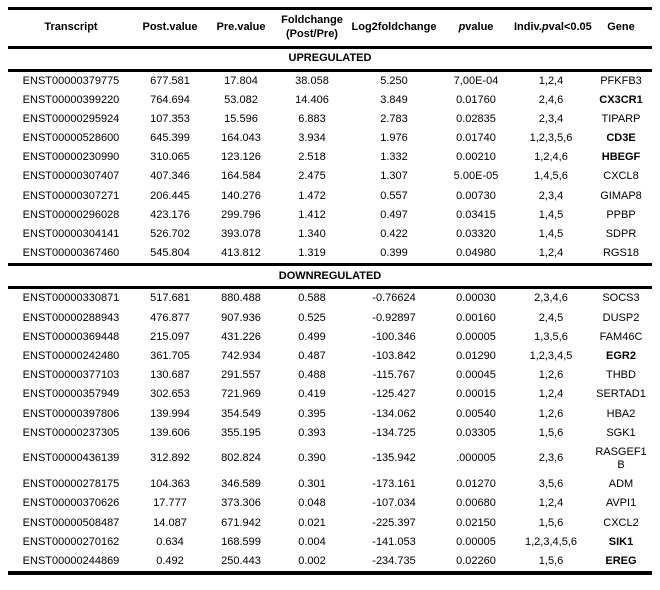 The height and width of the screenshot is (590, 660). Describe the element at coordinates (528, 26) in the screenshot. I see `column-header-text: Indiv.` at that location.